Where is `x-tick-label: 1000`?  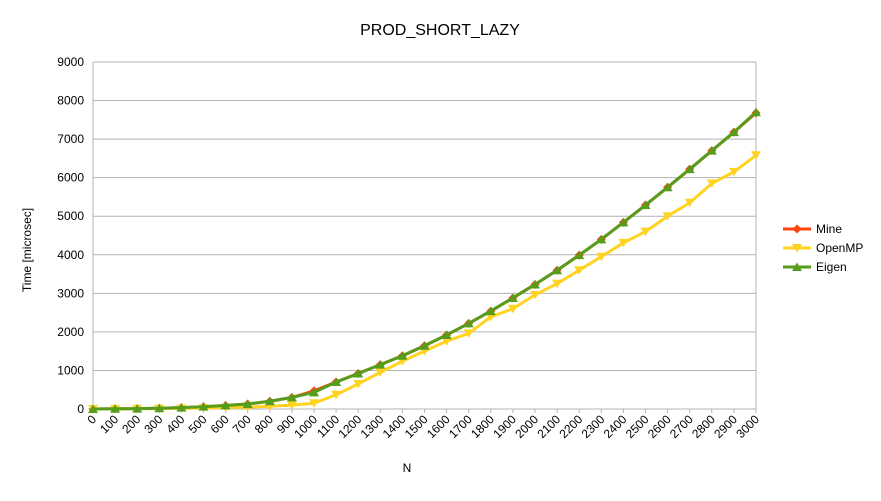 x-tick-label: 1000 is located at coordinates (305, 426).